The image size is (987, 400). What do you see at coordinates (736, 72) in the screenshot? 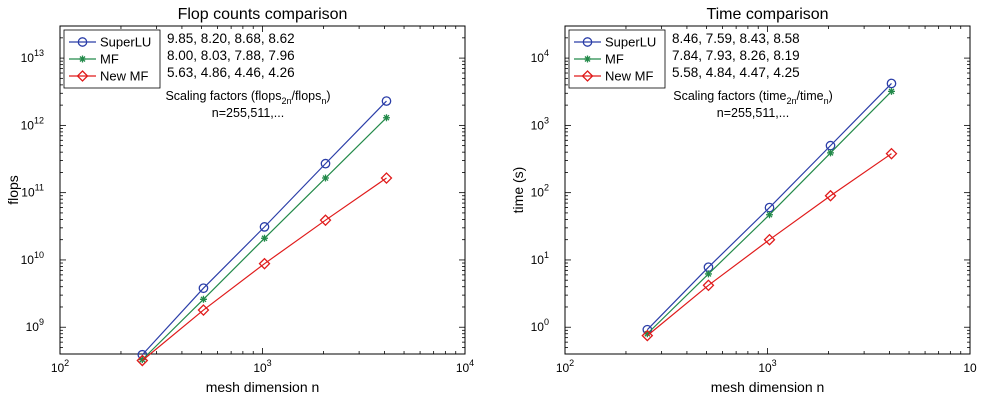
I see `scaling-values-3: 5.58, 4.84, 4.47, 4.25` at bounding box center [736, 72].